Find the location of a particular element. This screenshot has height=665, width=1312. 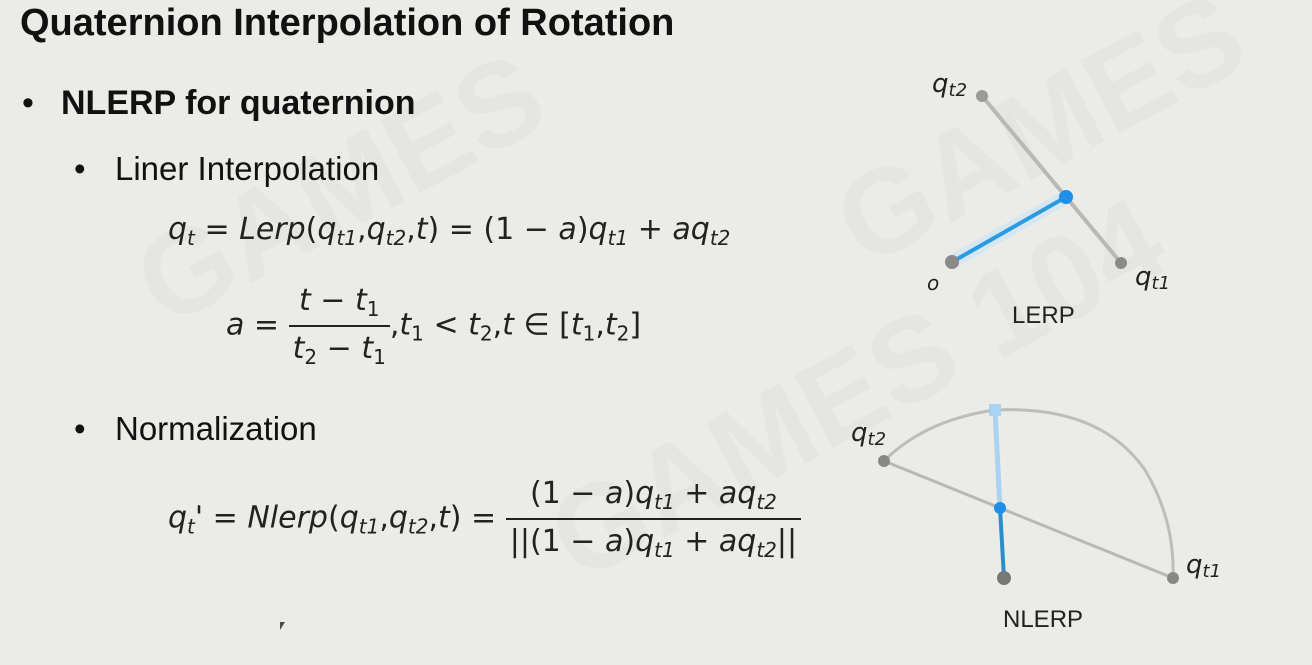

lerp-diagram: qt2 qt1 o LERP is located at coordinates (1048, 199).